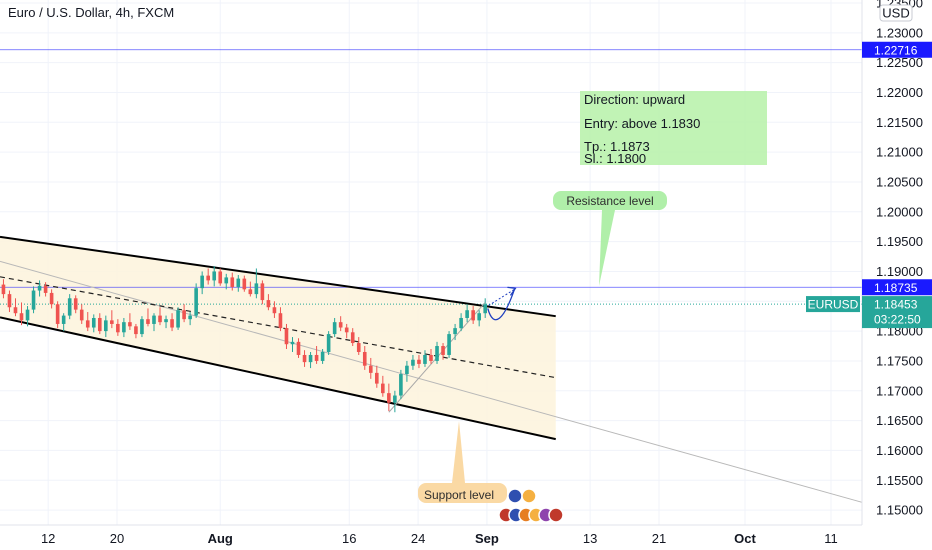  I want to click on price-tick-label: 1.16000, so click(899, 450).